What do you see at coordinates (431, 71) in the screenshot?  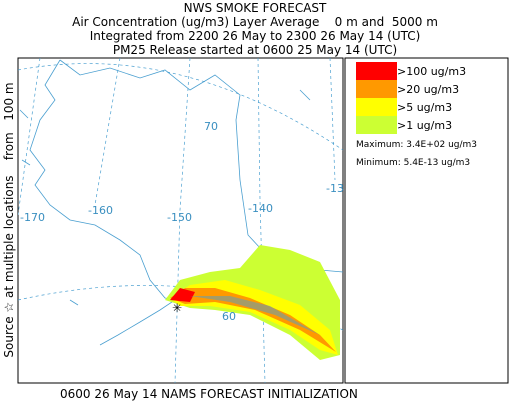 I see `legend-entry: >100 ug/m3` at bounding box center [431, 71].